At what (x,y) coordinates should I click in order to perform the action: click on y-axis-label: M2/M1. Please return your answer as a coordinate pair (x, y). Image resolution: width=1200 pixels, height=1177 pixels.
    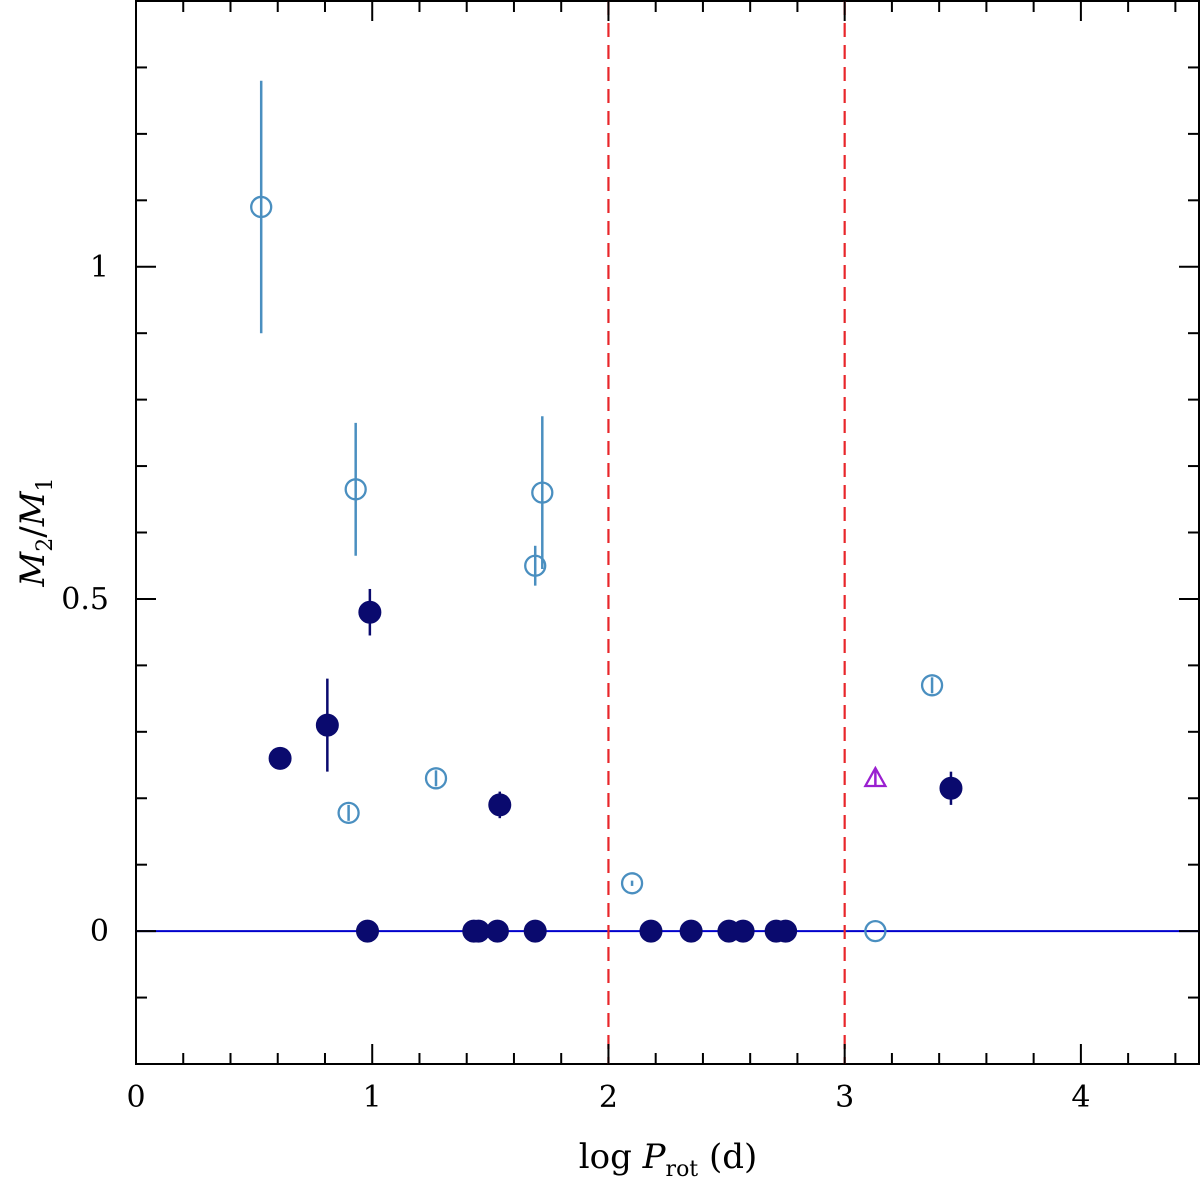
    Looking at the image, I should click on (35, 532).